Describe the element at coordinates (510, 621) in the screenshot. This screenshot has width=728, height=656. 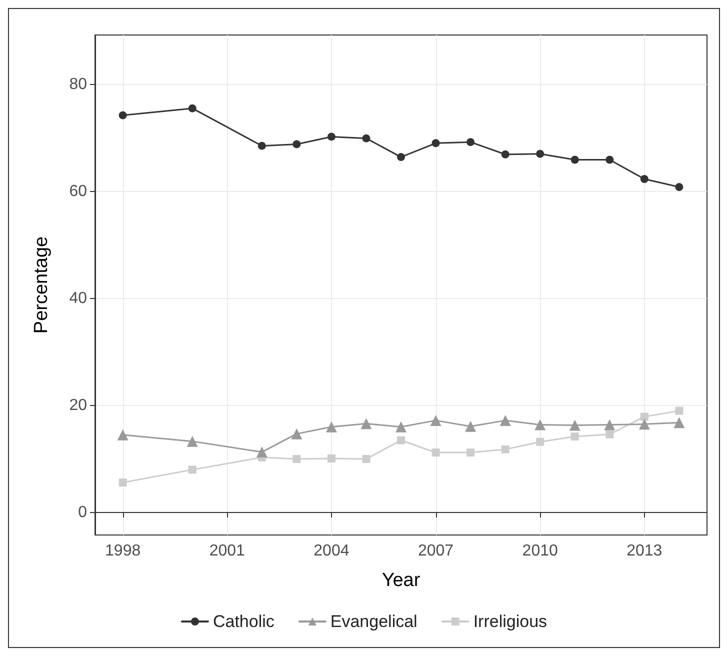
I see `legend-label: Irreligious` at that location.